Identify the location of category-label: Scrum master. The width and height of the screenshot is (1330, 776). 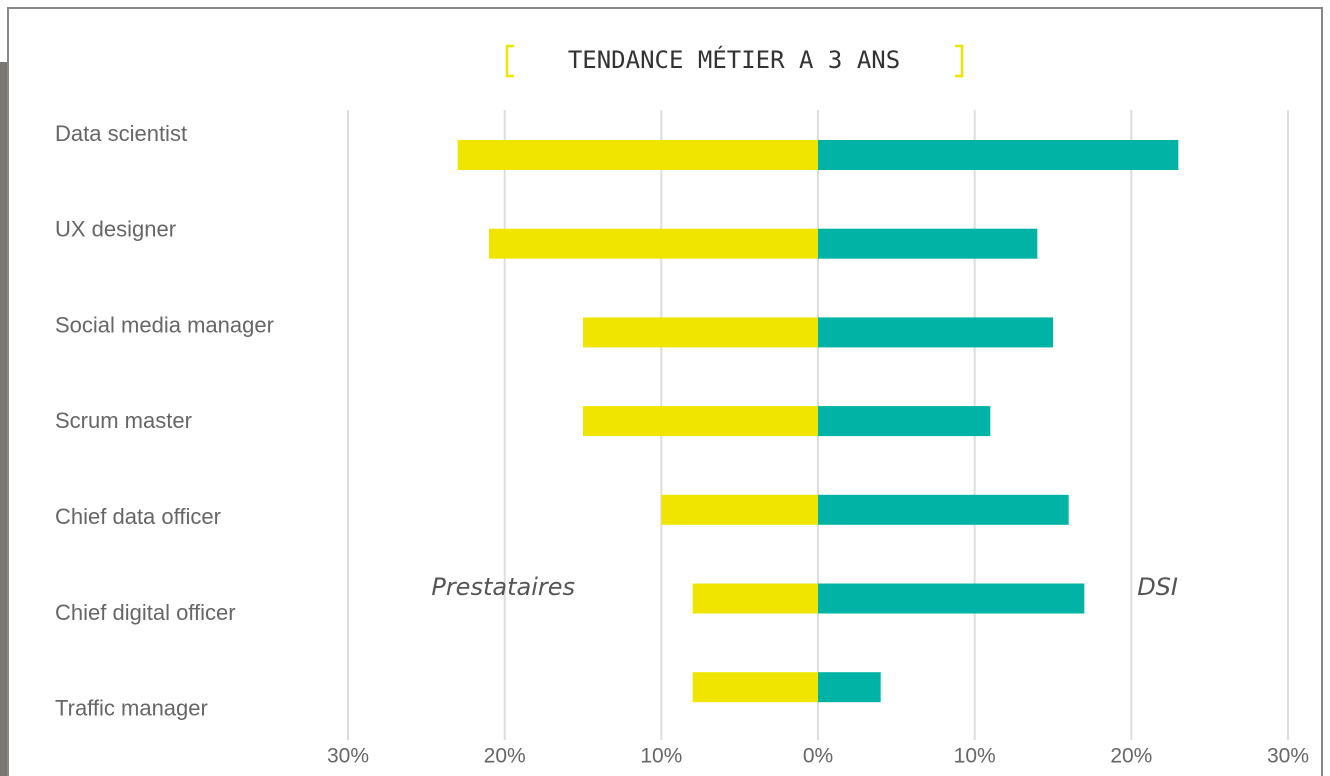
(123, 420).